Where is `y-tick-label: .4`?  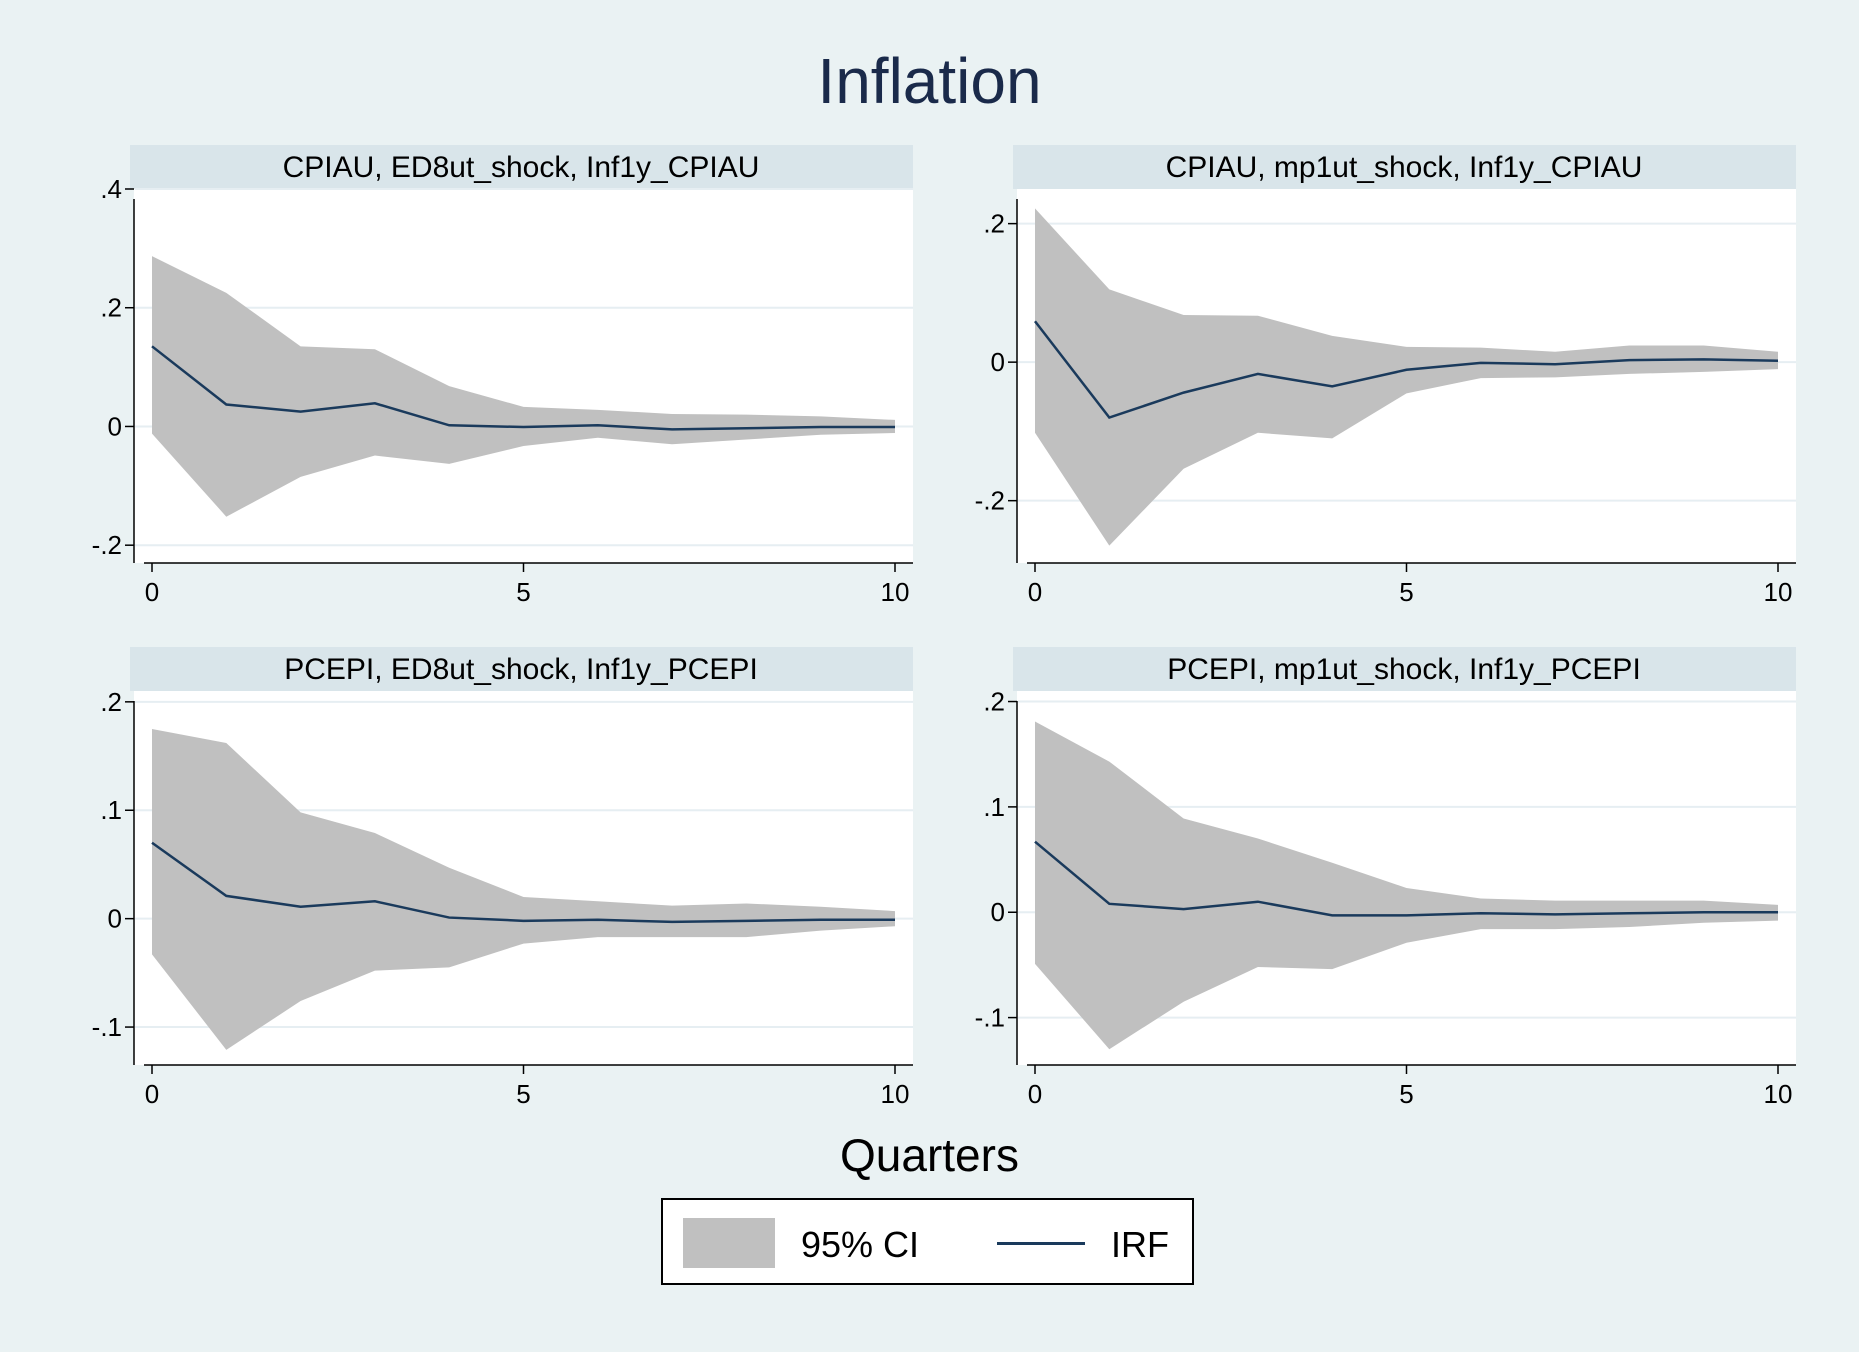 y-tick-label: .4 is located at coordinates (111, 189).